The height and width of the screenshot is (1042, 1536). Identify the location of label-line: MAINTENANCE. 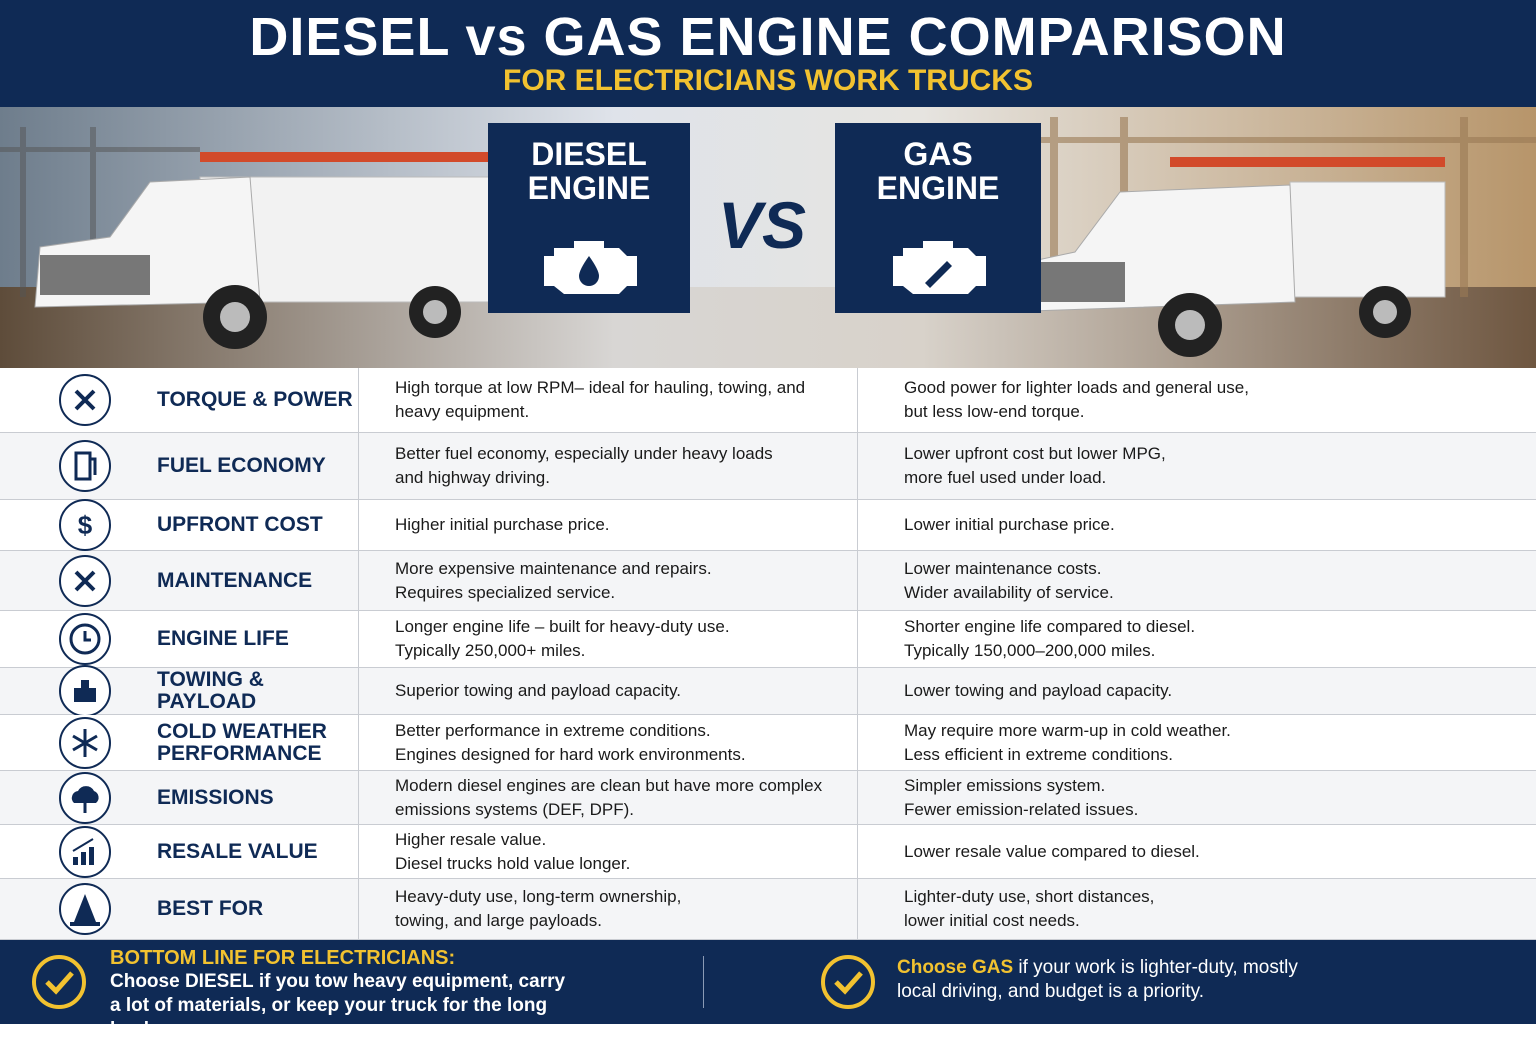
(235, 580).